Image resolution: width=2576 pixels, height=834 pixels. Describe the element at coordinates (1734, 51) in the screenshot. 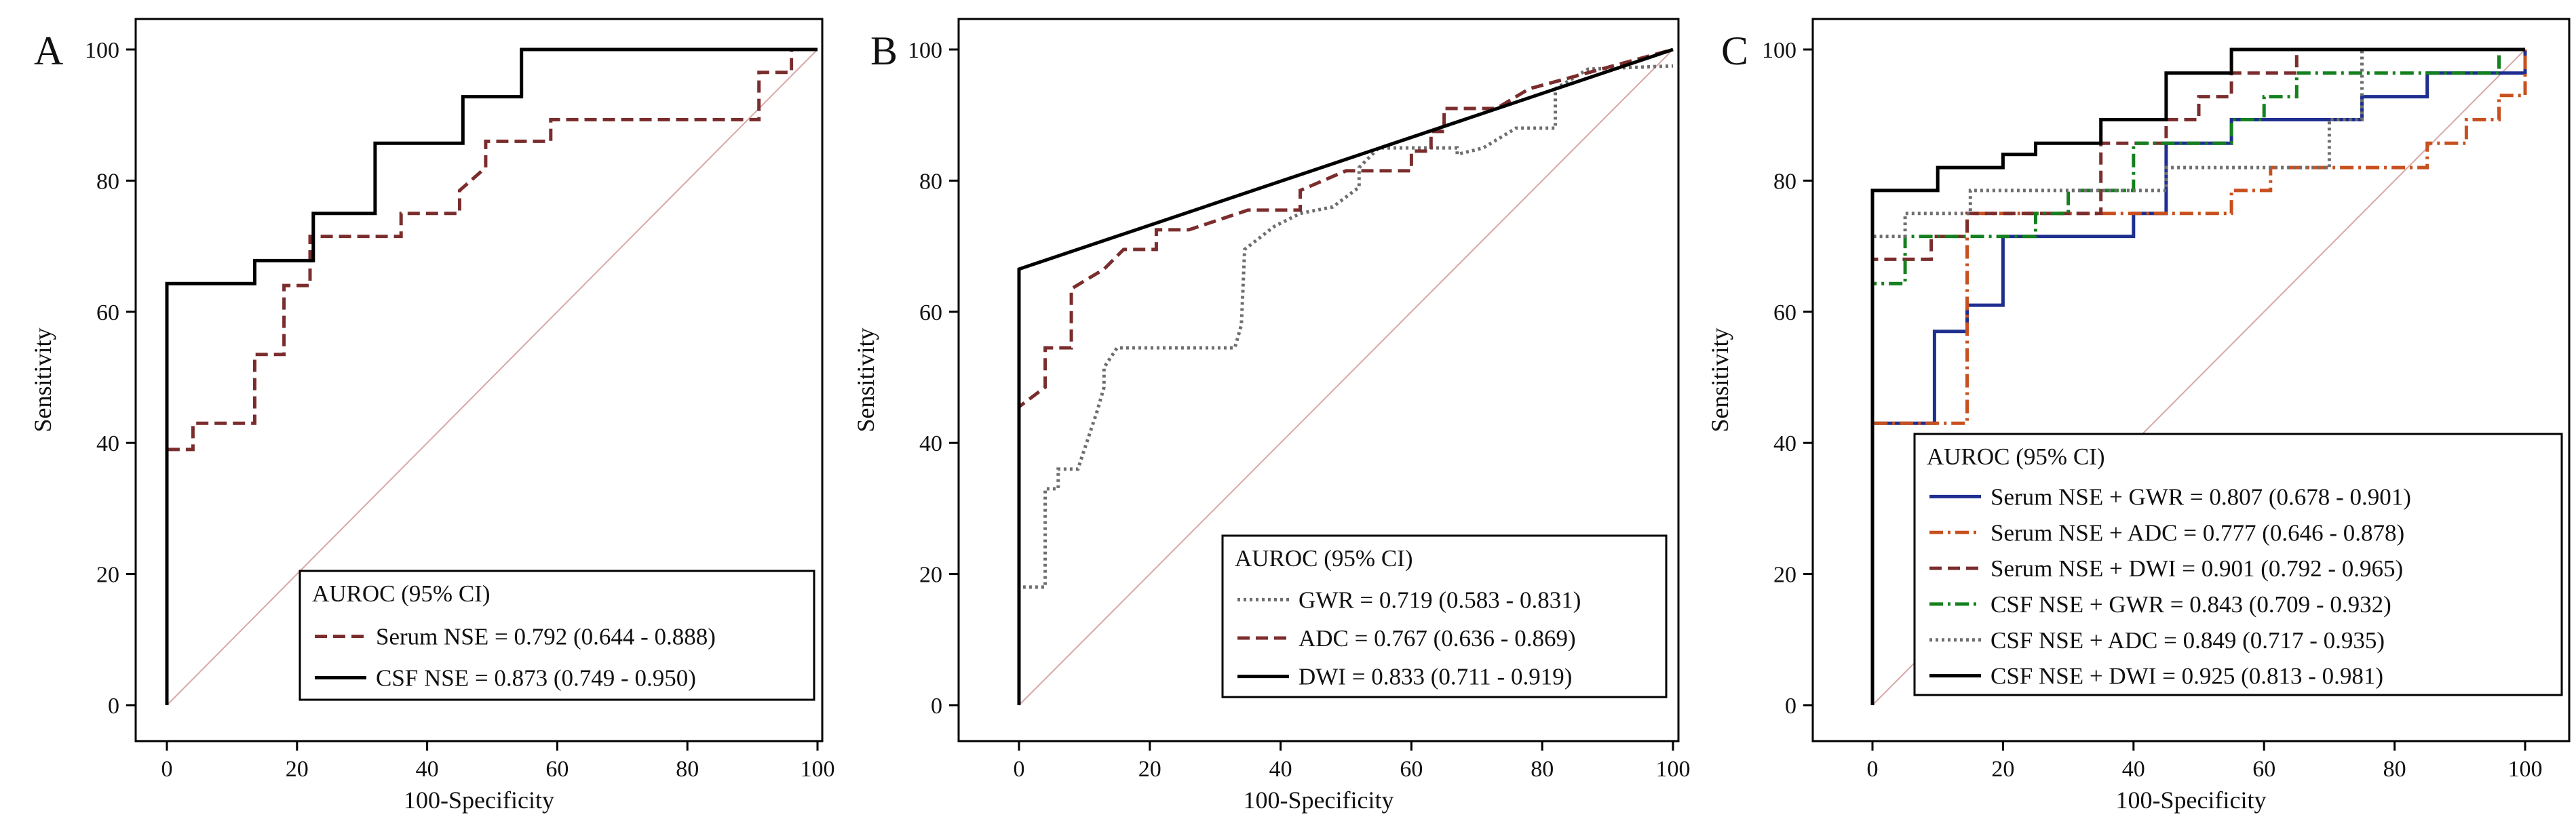

I see `panel-letter: C` at that location.